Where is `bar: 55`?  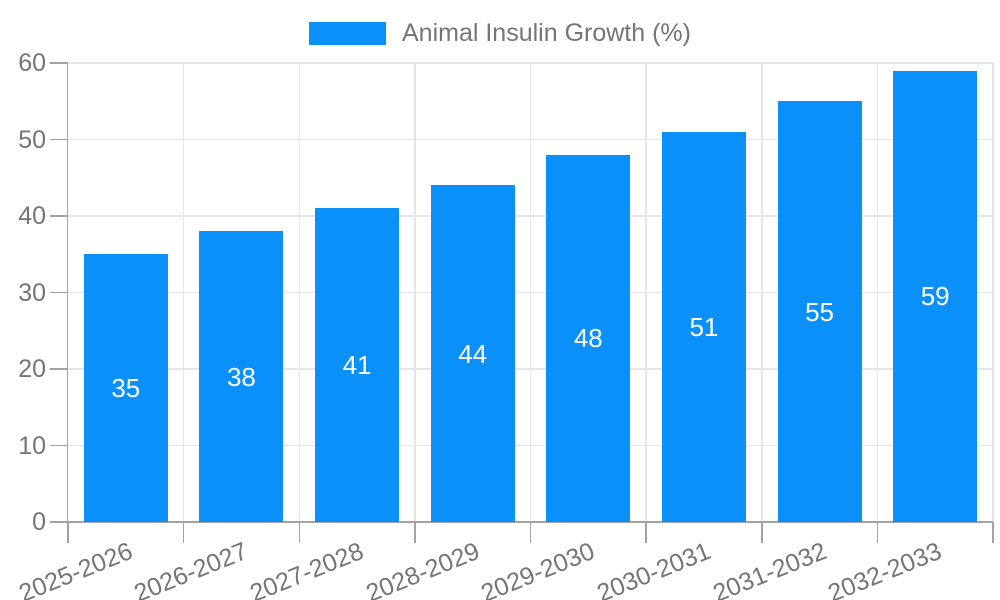
bar: 55 is located at coordinates (819, 311).